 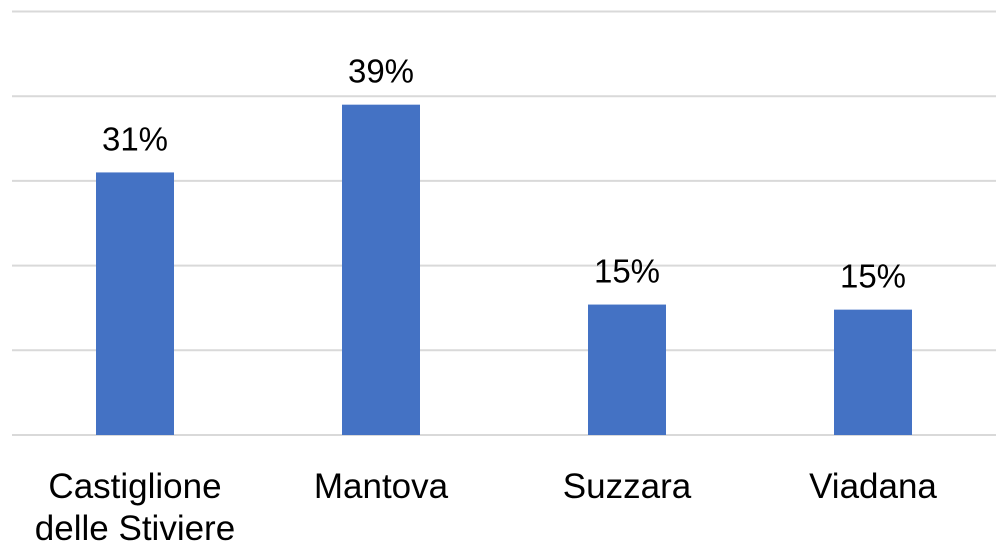 I want to click on data-label: 39%, so click(x=381, y=71).